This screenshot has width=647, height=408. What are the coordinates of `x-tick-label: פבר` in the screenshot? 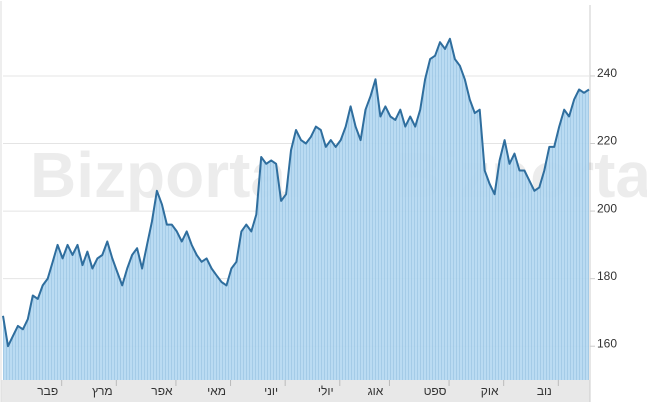 It's located at (47, 391).